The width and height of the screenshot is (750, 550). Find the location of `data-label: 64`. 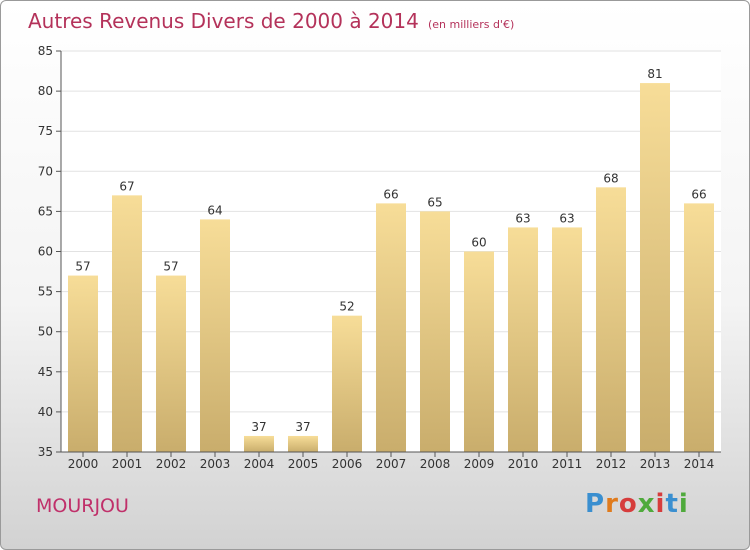

data-label: 64 is located at coordinates (214, 210).